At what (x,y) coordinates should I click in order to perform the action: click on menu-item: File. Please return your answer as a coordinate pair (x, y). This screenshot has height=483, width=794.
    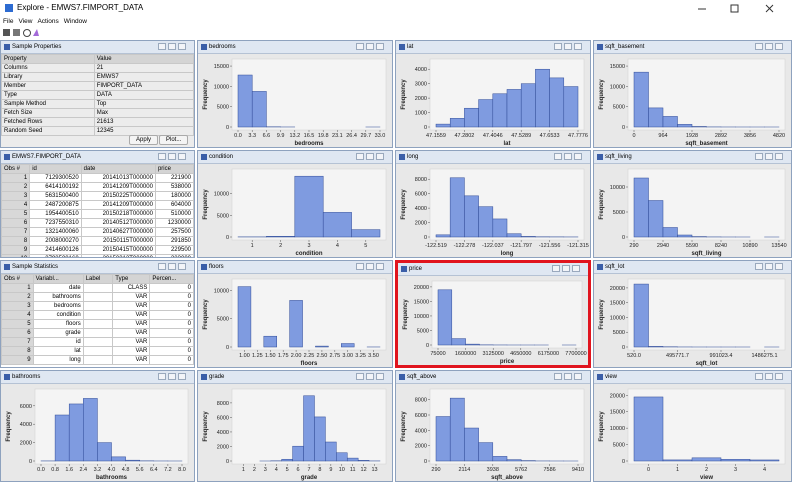
    Looking at the image, I should click on (8, 21).